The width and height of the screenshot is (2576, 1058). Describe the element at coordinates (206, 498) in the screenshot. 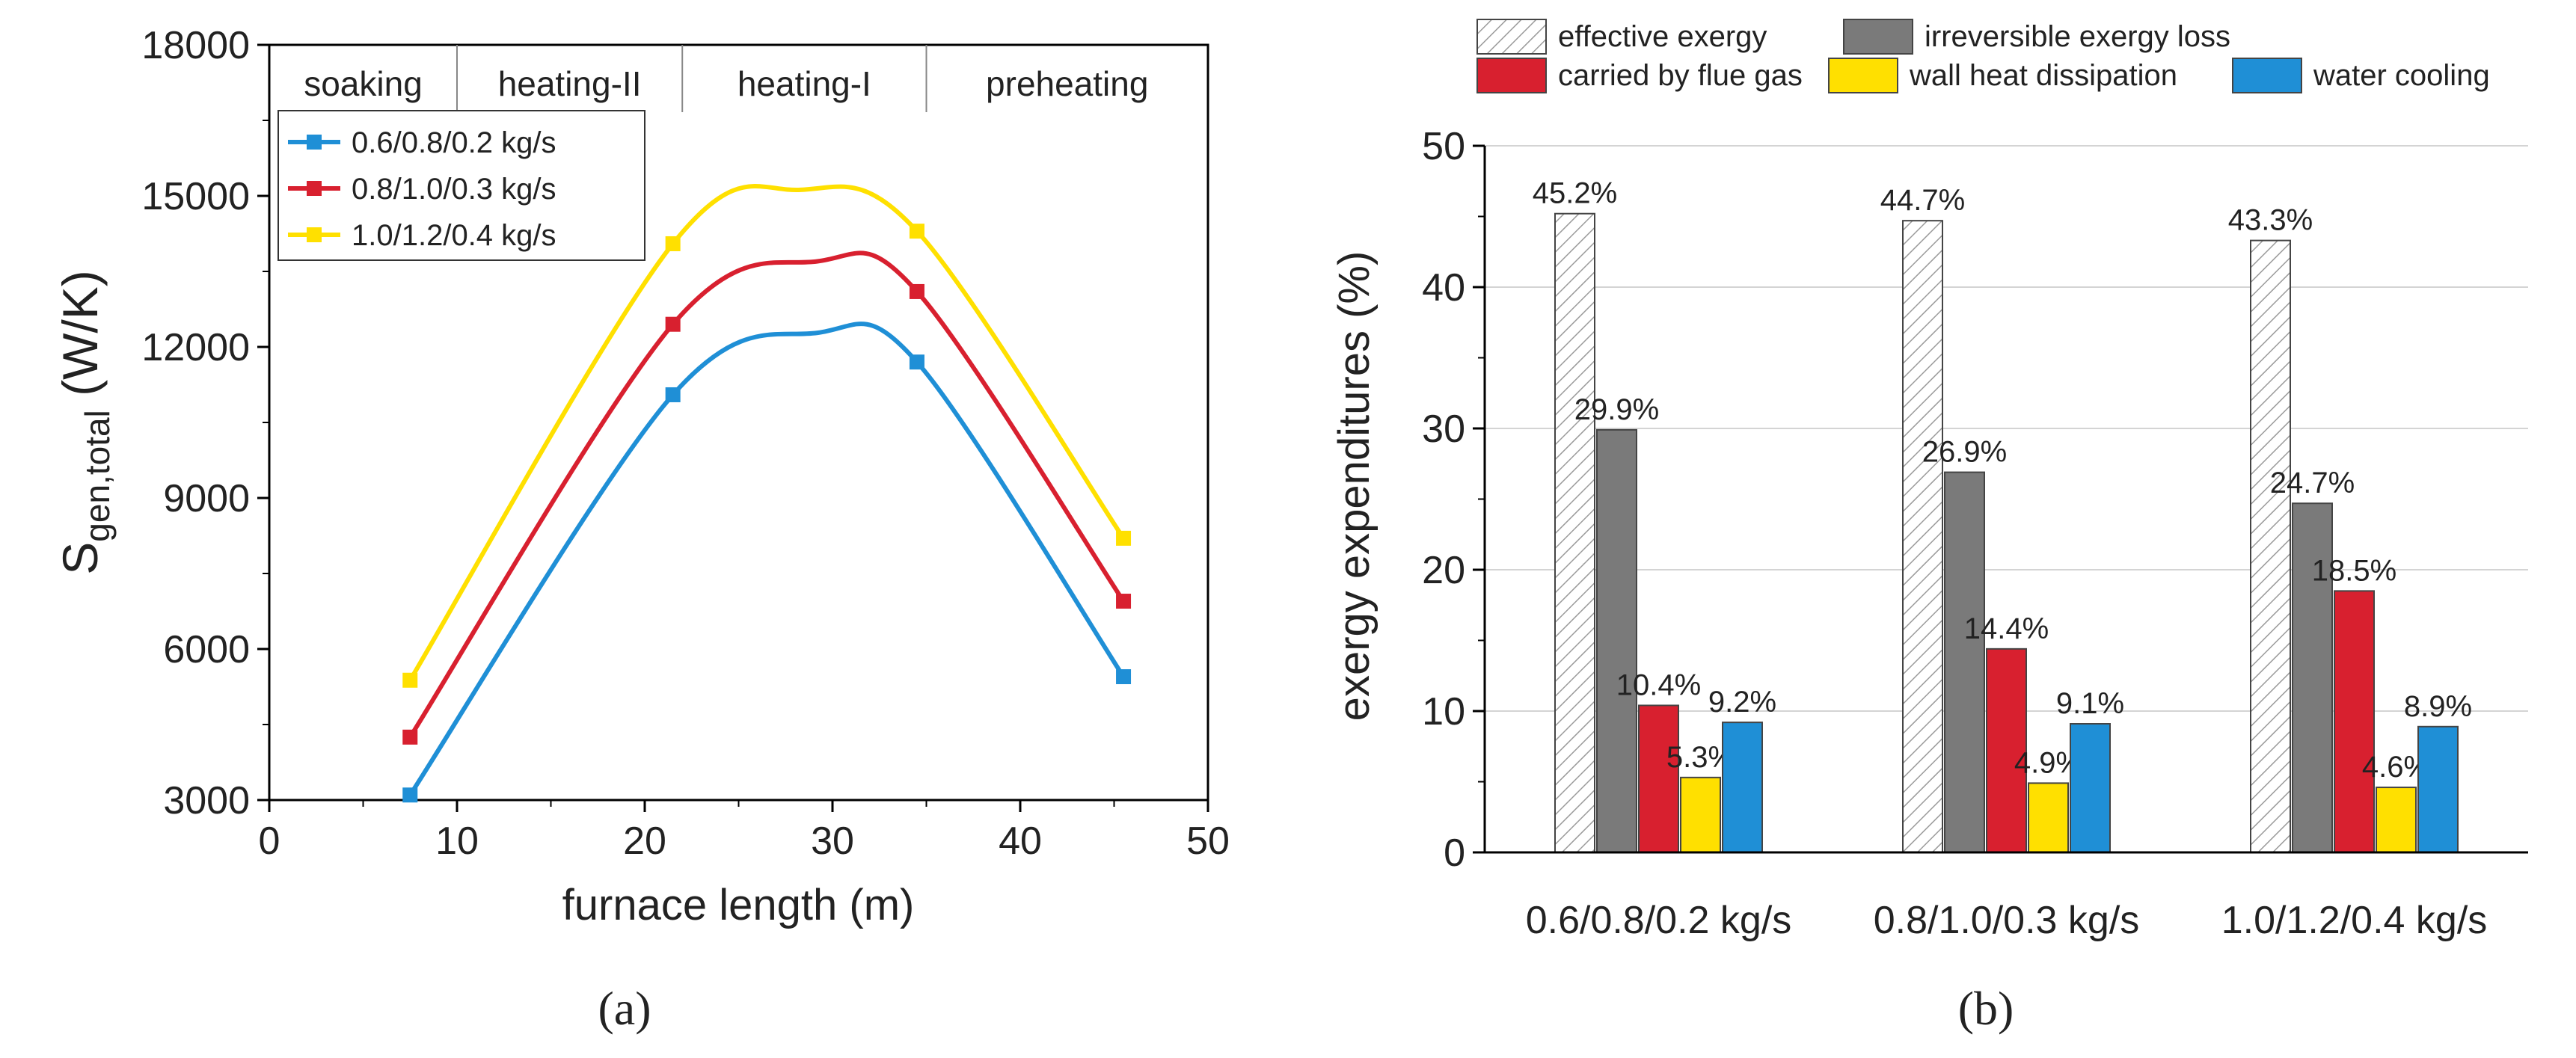

I see `y-tick-label: 9000` at that location.